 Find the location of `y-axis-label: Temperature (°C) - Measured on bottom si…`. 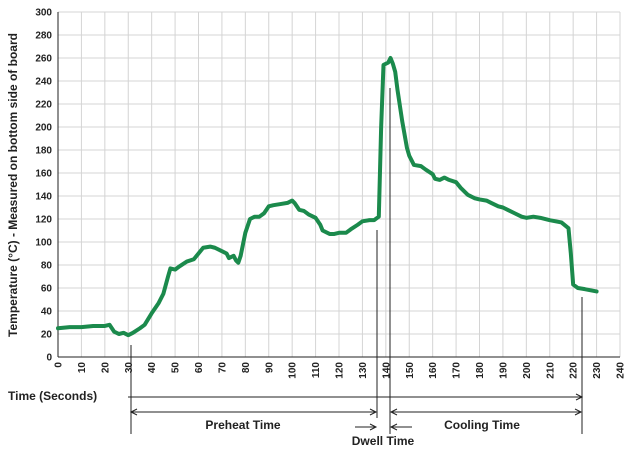

y-axis-label: Temperature (°C) - Measured on bottom si… is located at coordinates (13, 185).